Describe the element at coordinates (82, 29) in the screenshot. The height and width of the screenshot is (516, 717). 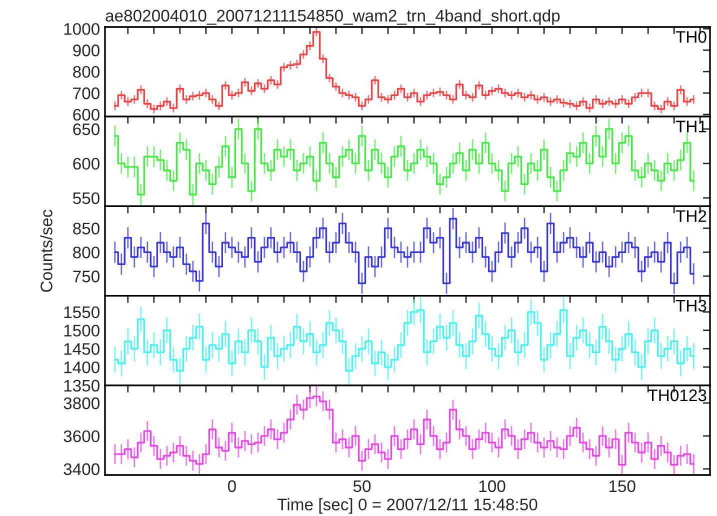
I see `y-tick-label: 1000` at that location.